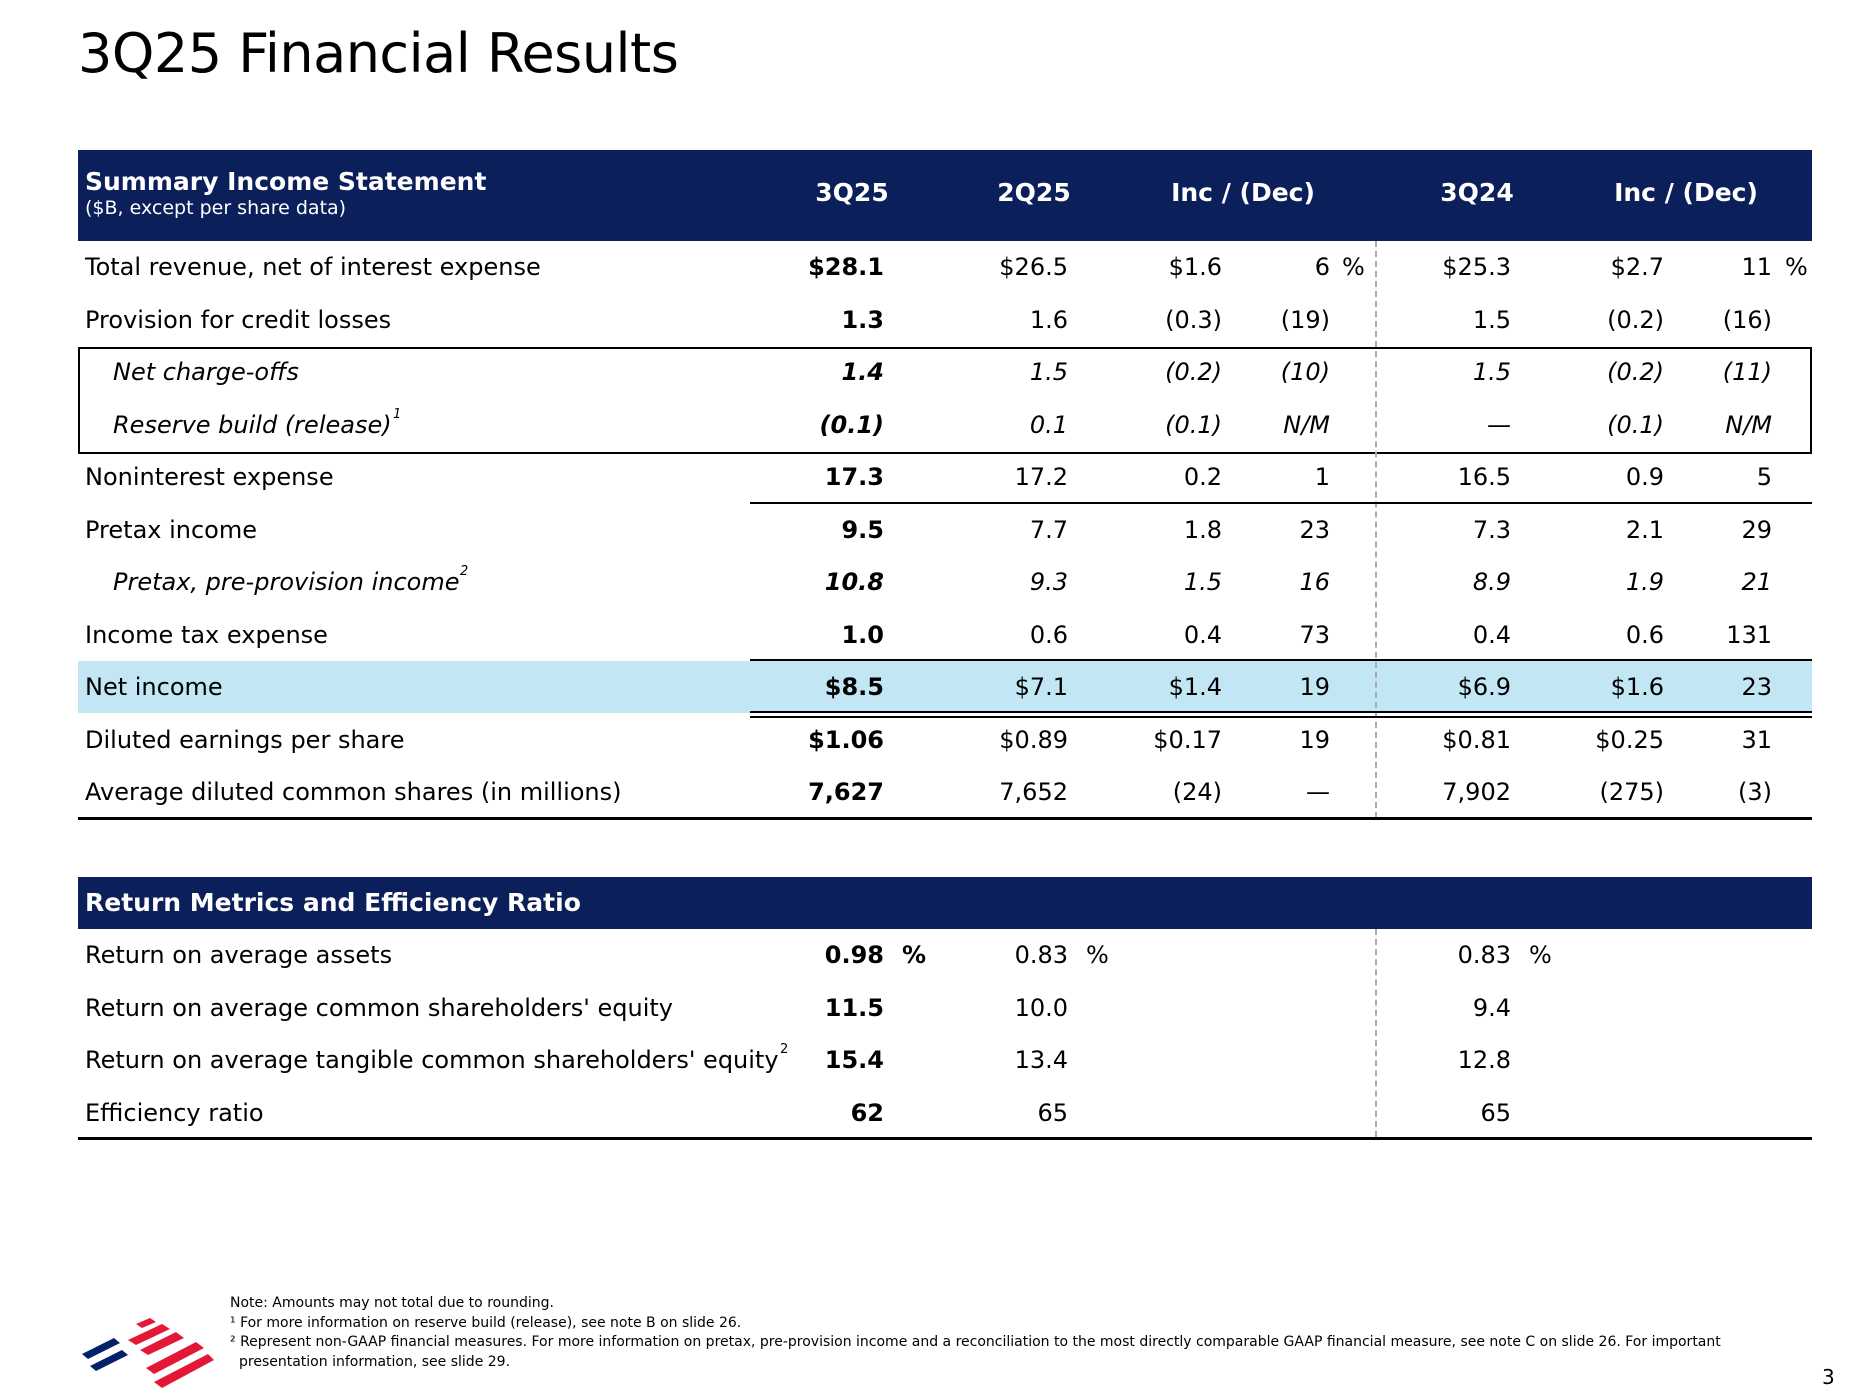 Image resolution: width=1874 pixels, height=1398 pixels. I want to click on value-cell: 8.9, so click(1491, 582).